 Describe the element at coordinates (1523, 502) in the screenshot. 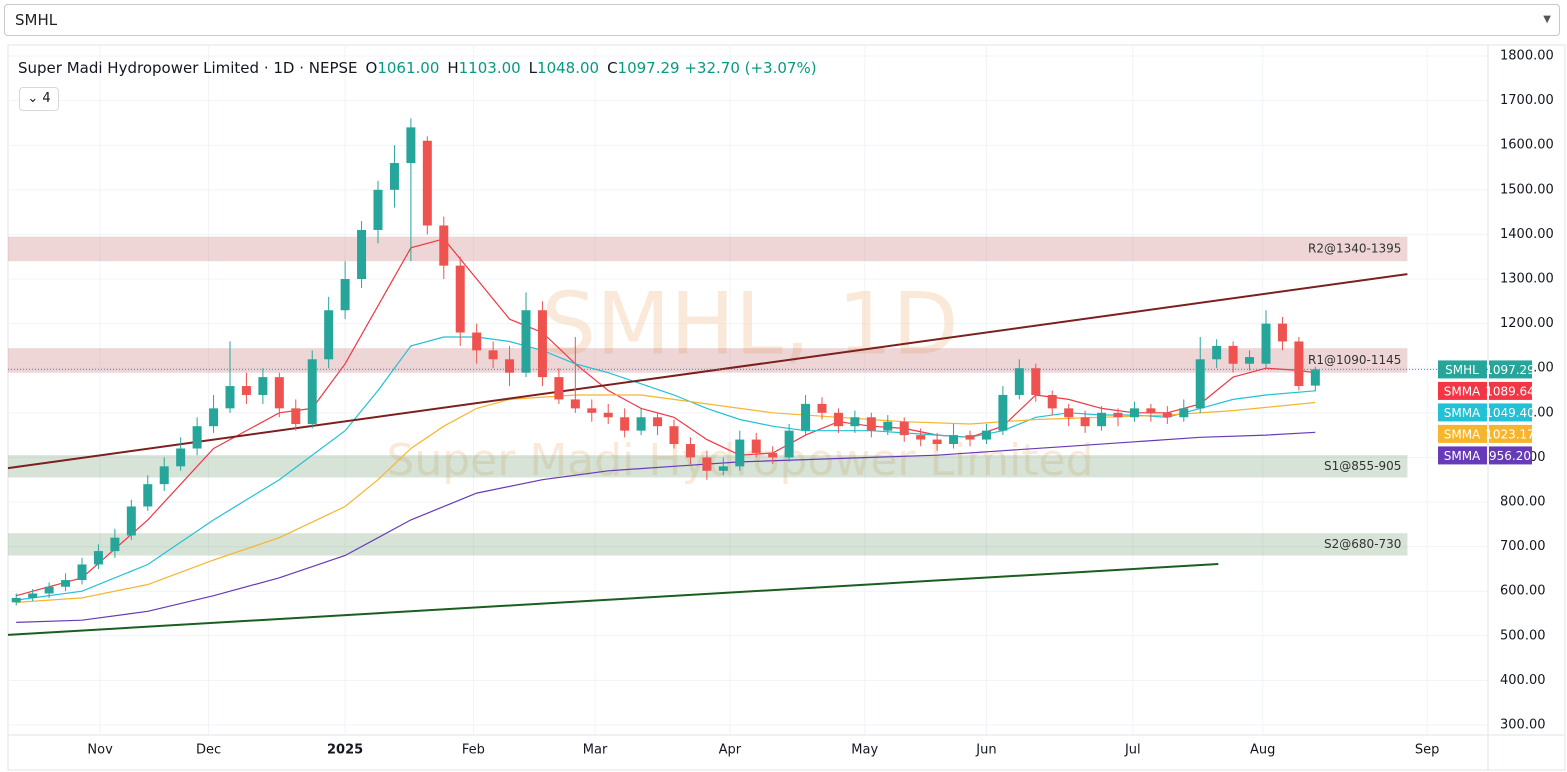

I see `y-tick-label: 800.00` at that location.